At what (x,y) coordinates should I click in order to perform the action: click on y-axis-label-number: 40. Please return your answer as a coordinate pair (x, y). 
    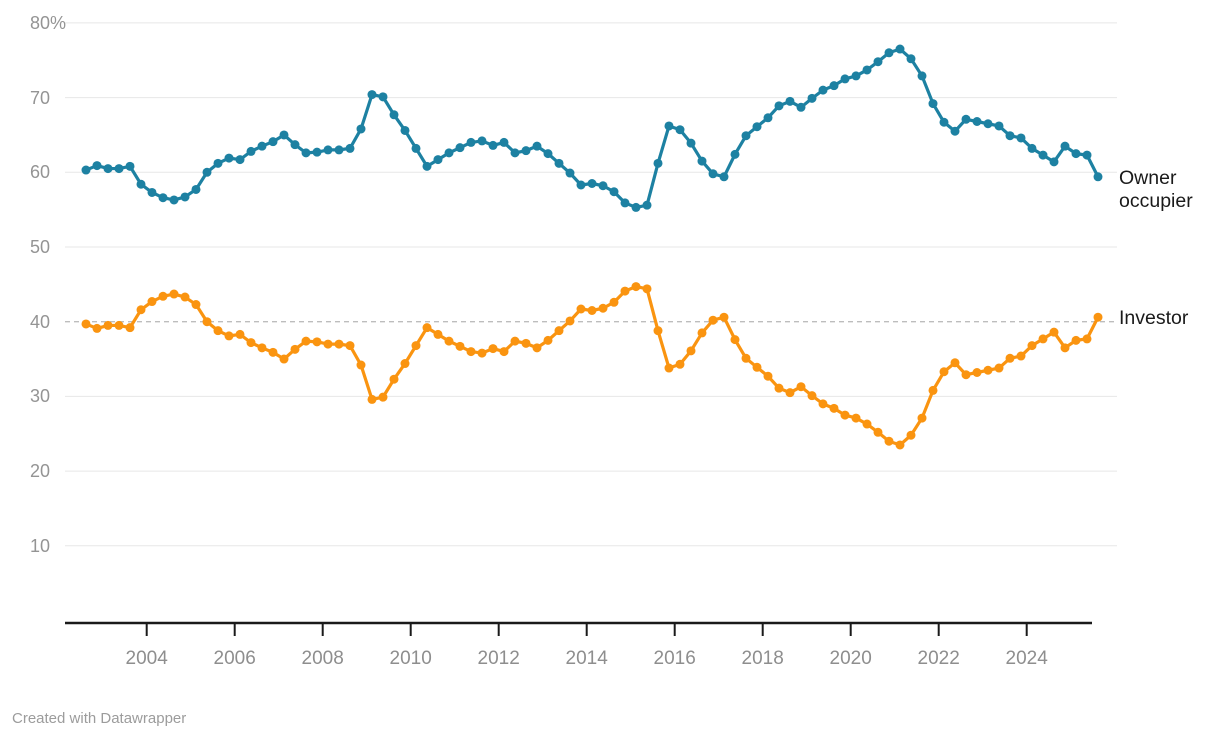
    Looking at the image, I should click on (39, 321).